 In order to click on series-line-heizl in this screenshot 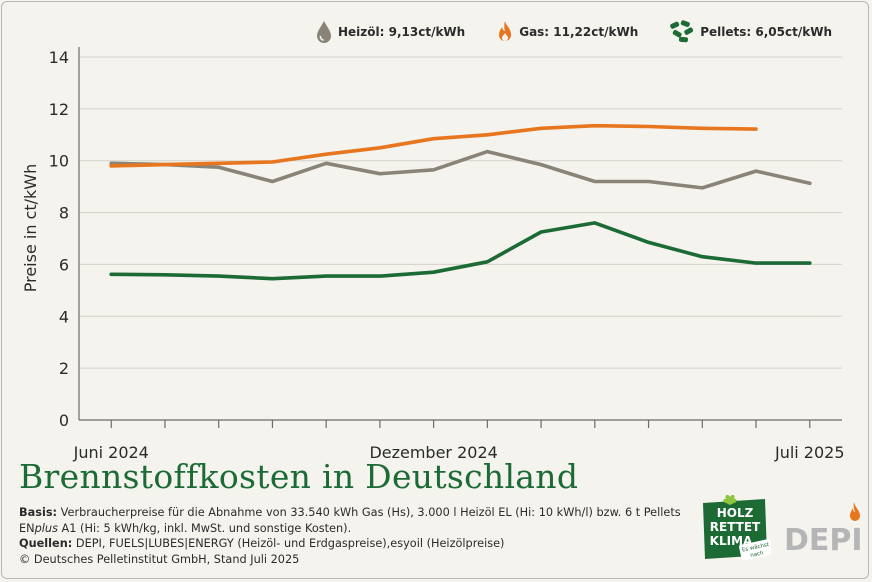, I will do `click(460, 169)`.